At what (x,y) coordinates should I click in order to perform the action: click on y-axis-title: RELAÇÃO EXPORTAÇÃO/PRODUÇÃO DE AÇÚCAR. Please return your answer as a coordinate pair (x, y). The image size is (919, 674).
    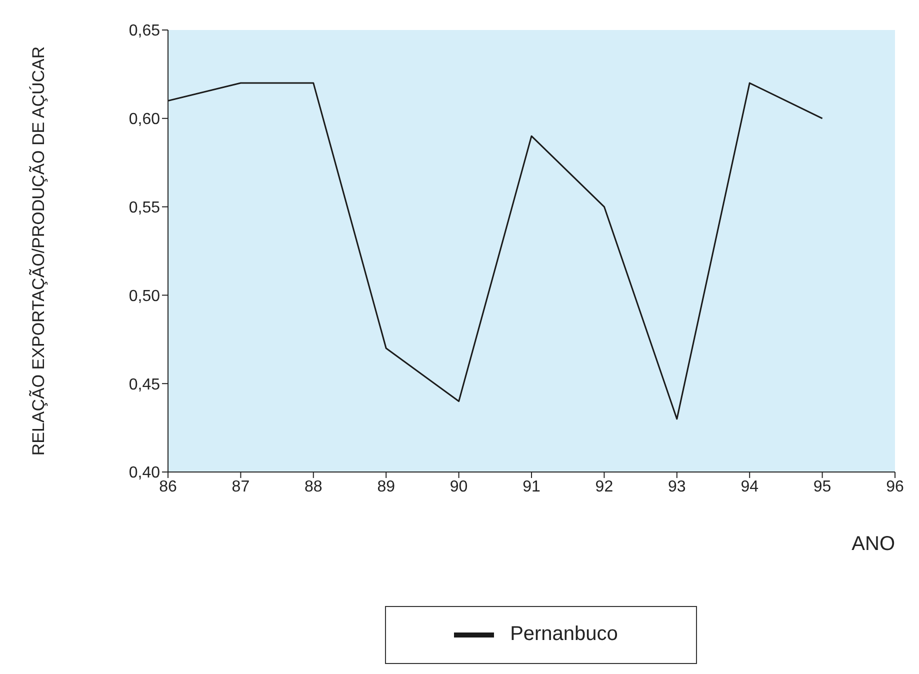
    Looking at the image, I should click on (38, 251).